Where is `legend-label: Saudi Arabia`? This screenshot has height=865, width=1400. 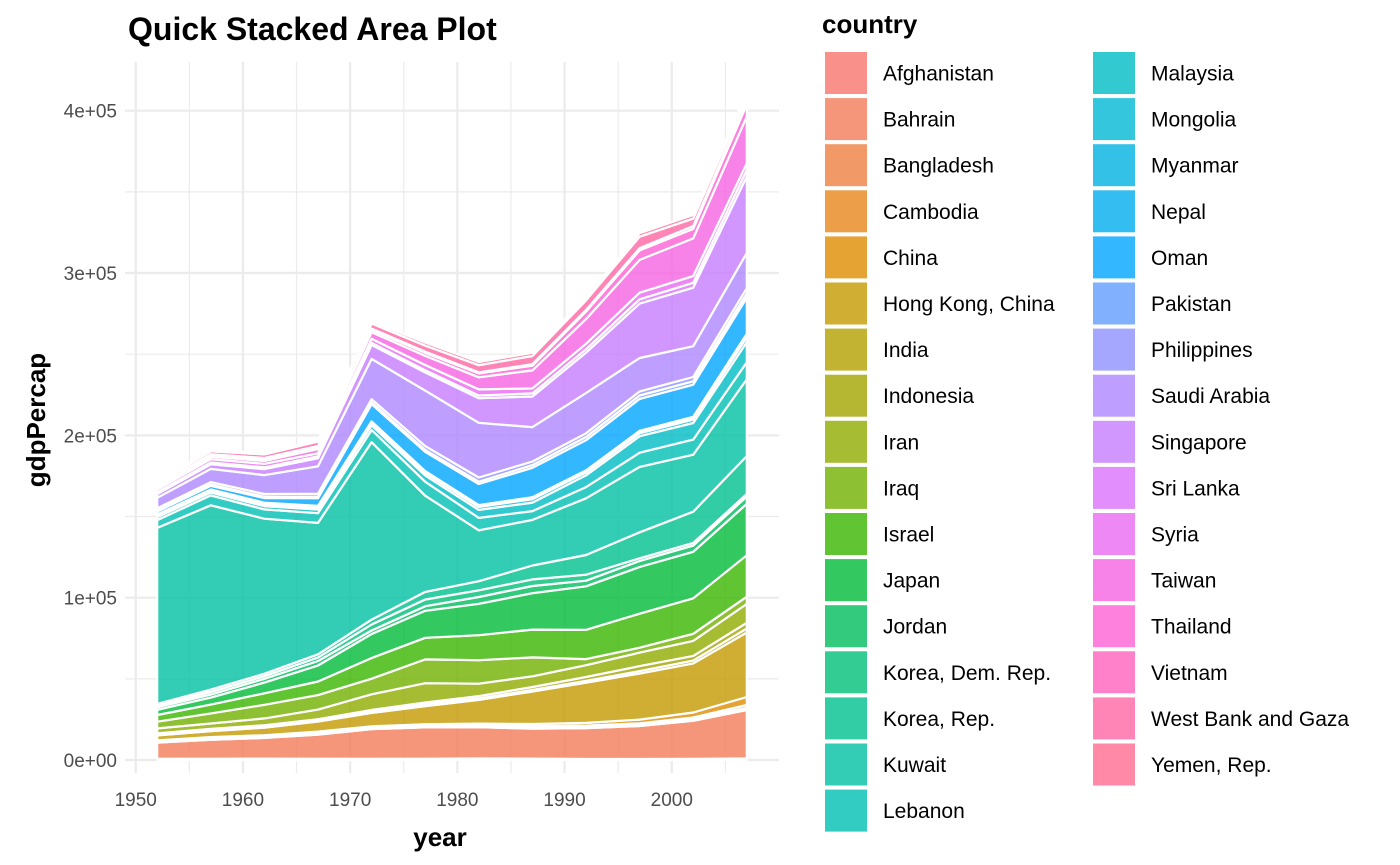
legend-label: Saudi Arabia is located at coordinates (1210, 396).